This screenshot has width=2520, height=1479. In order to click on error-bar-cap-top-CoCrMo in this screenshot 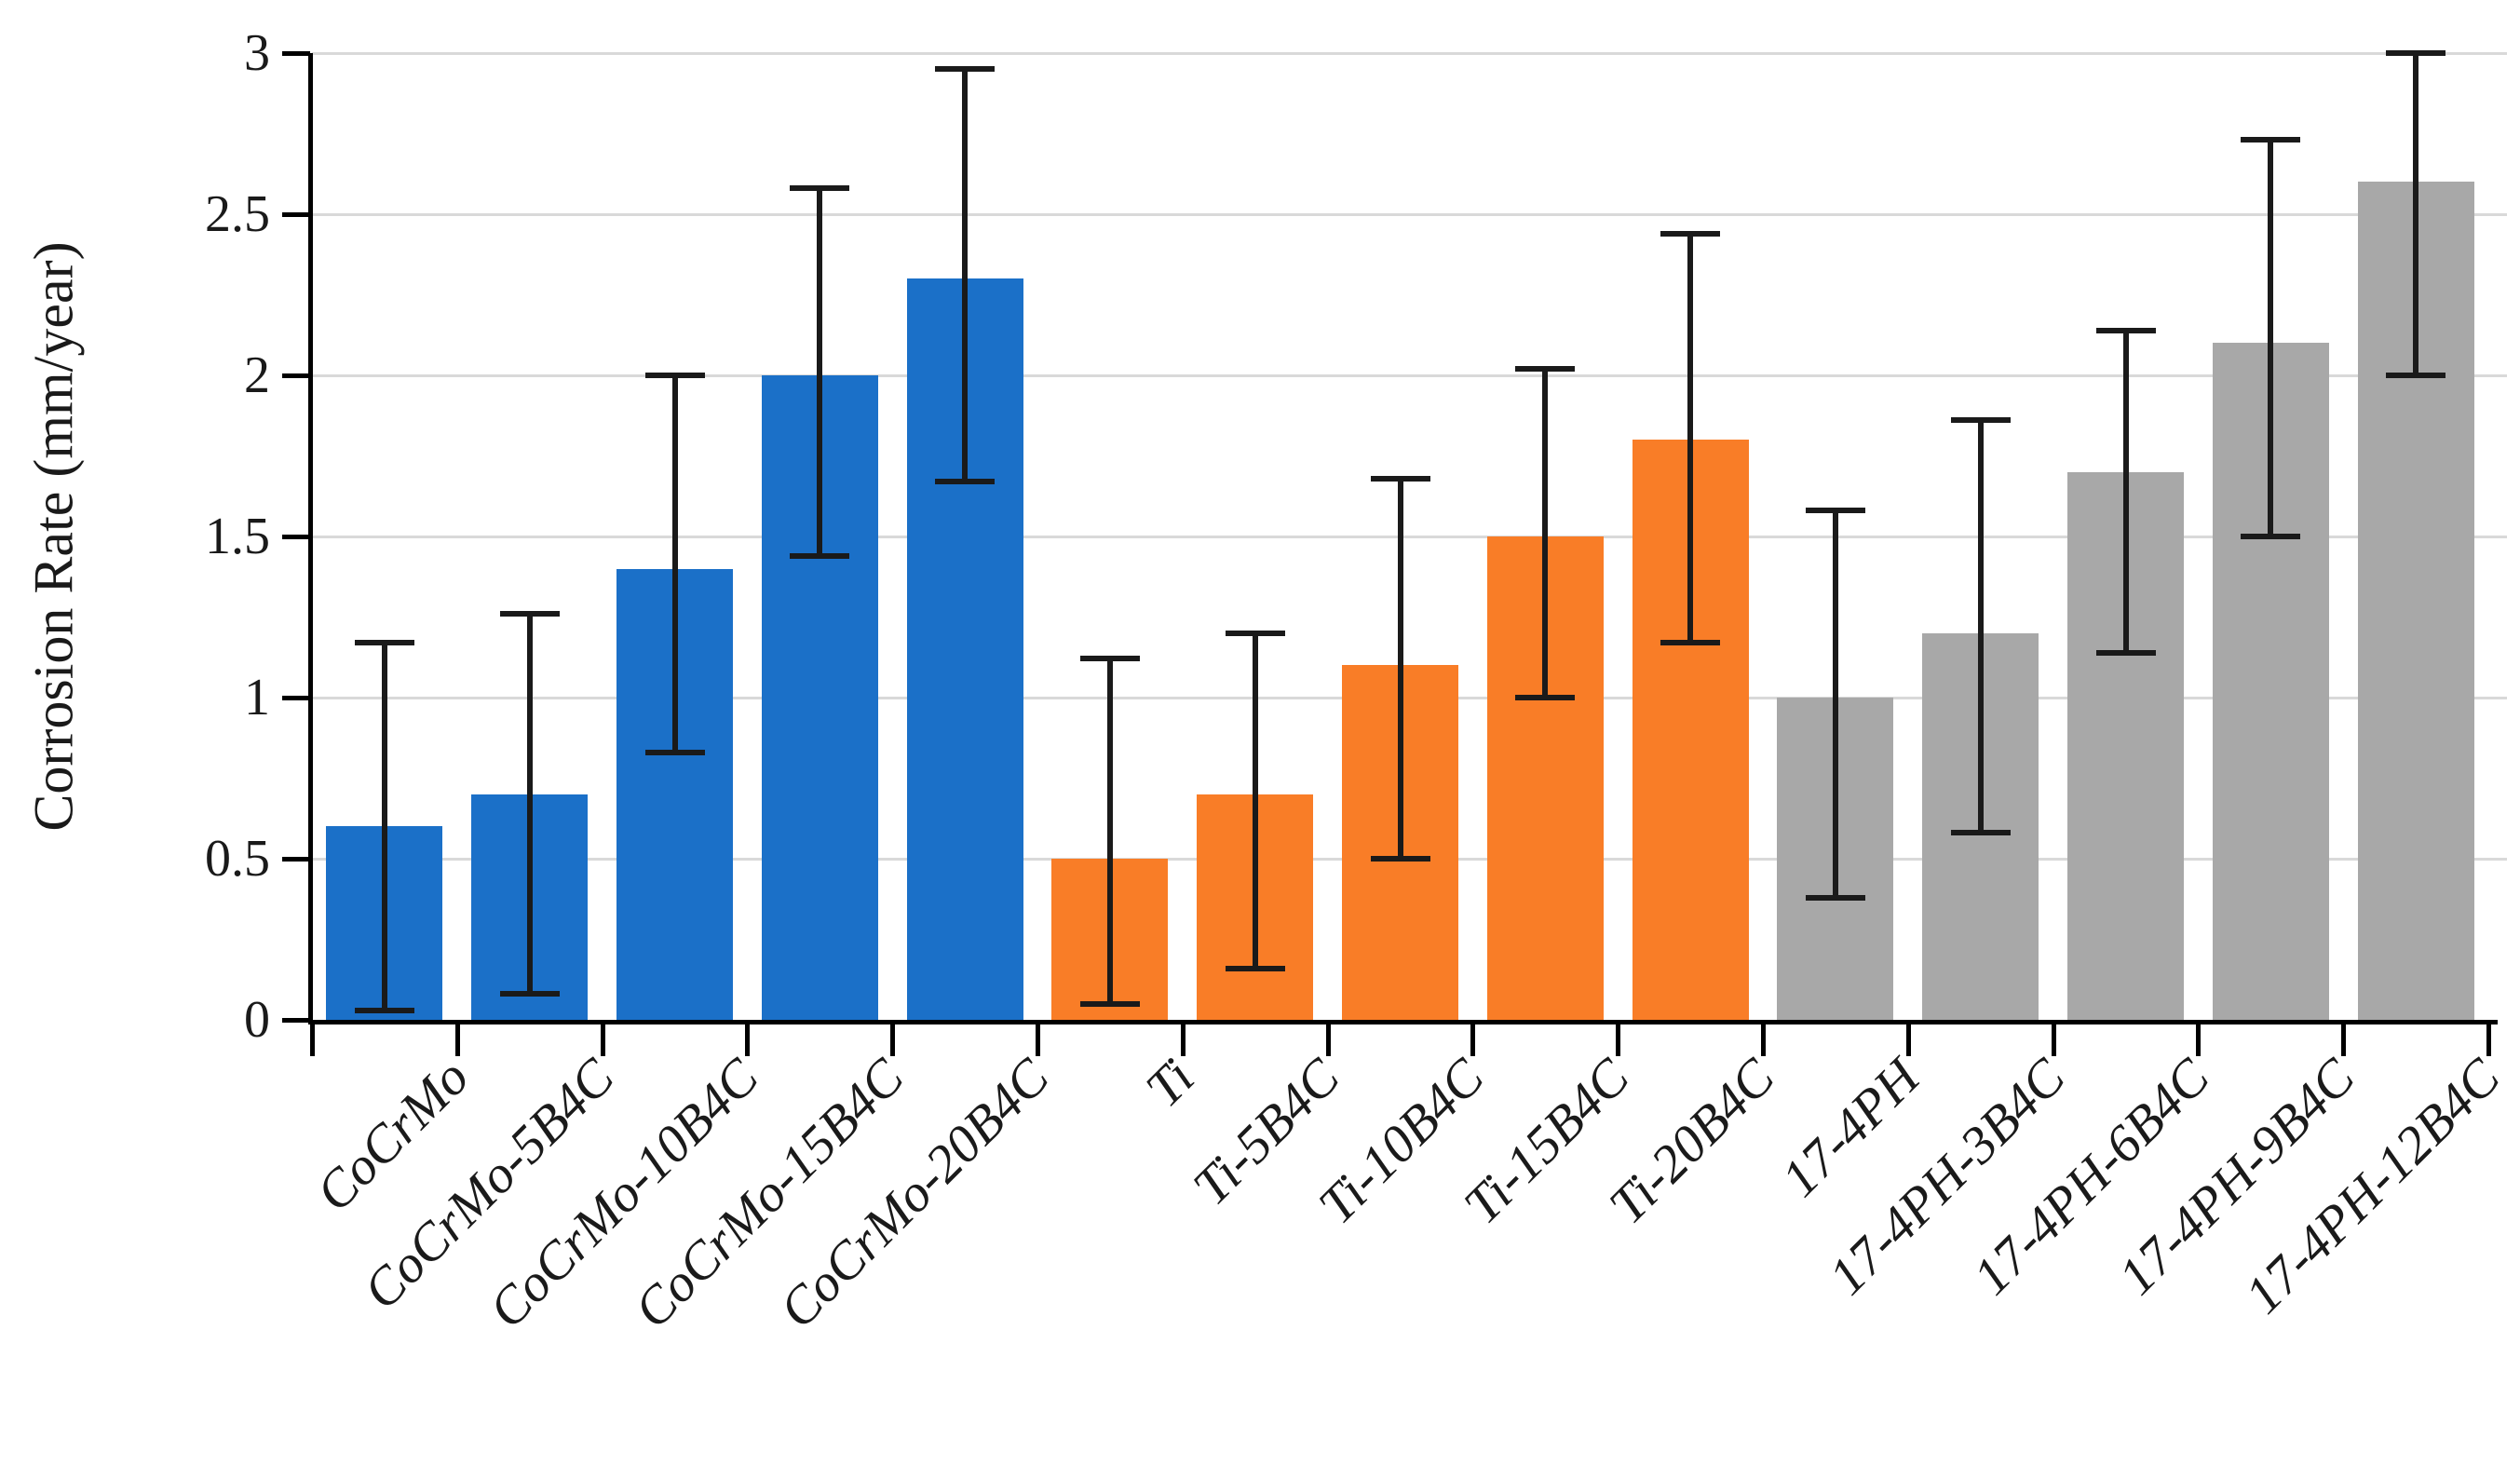, I will do `click(384, 643)`.